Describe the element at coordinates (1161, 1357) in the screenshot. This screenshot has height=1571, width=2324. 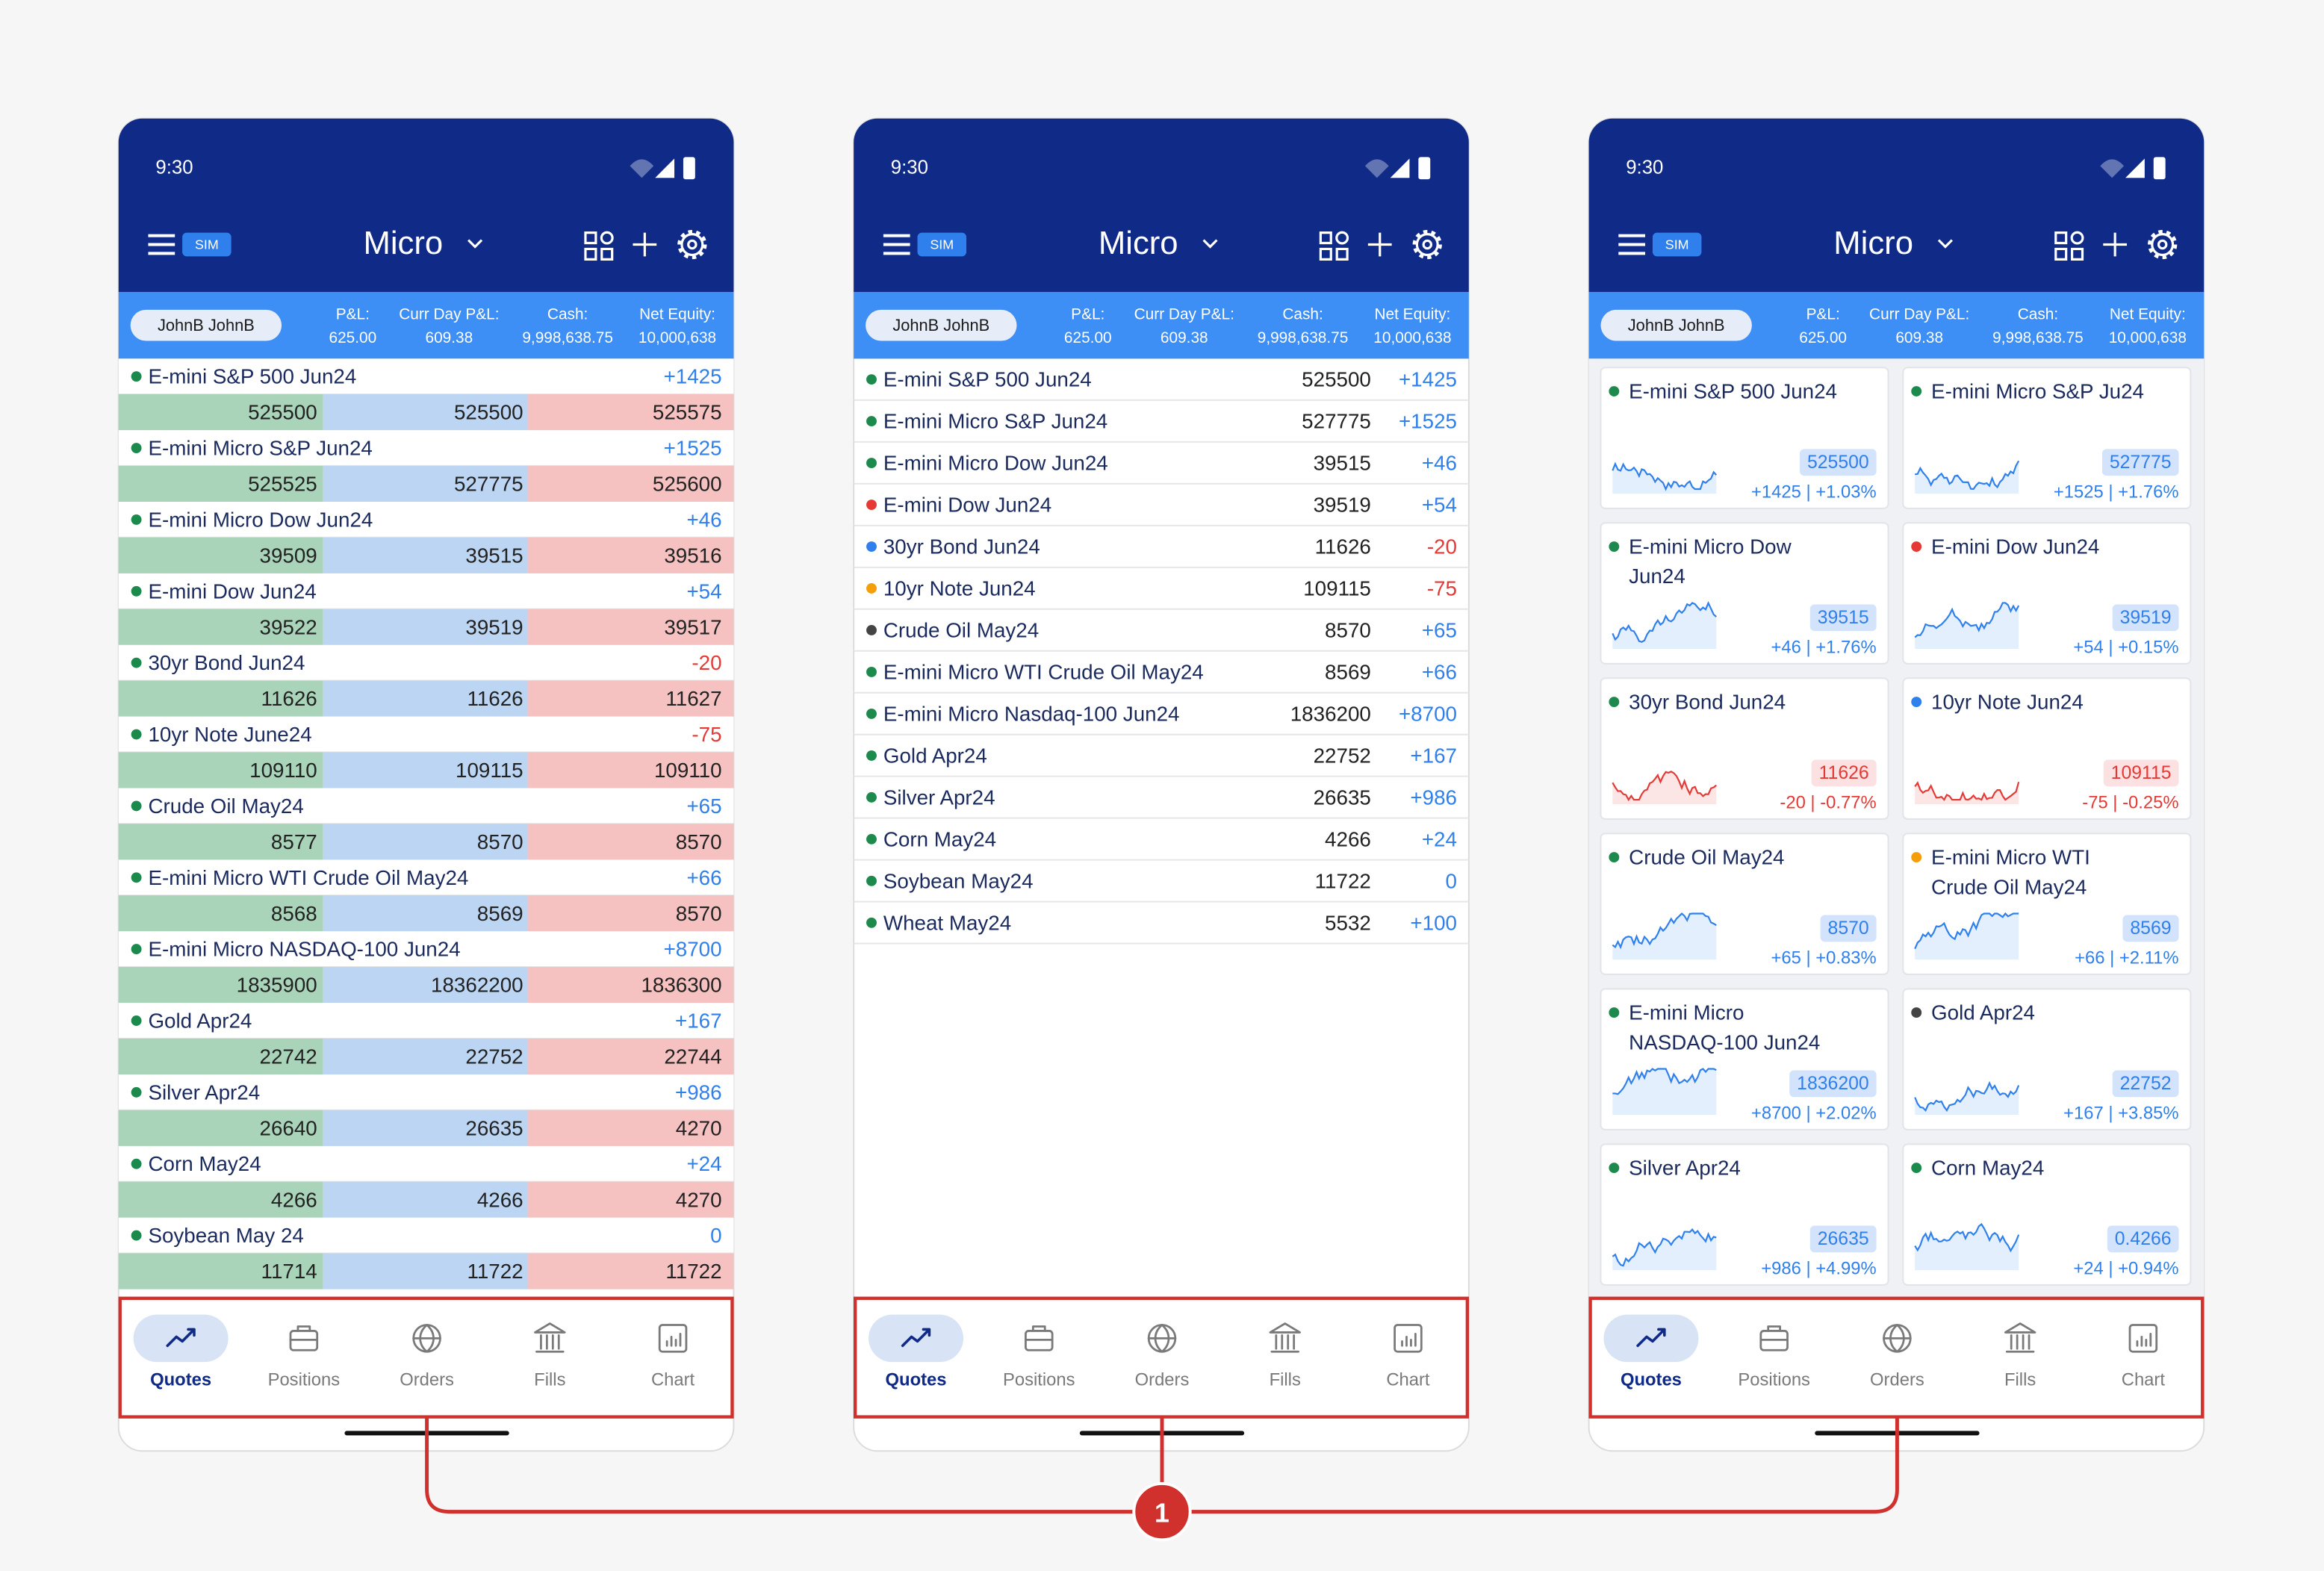
I see `nav-bar` at that location.